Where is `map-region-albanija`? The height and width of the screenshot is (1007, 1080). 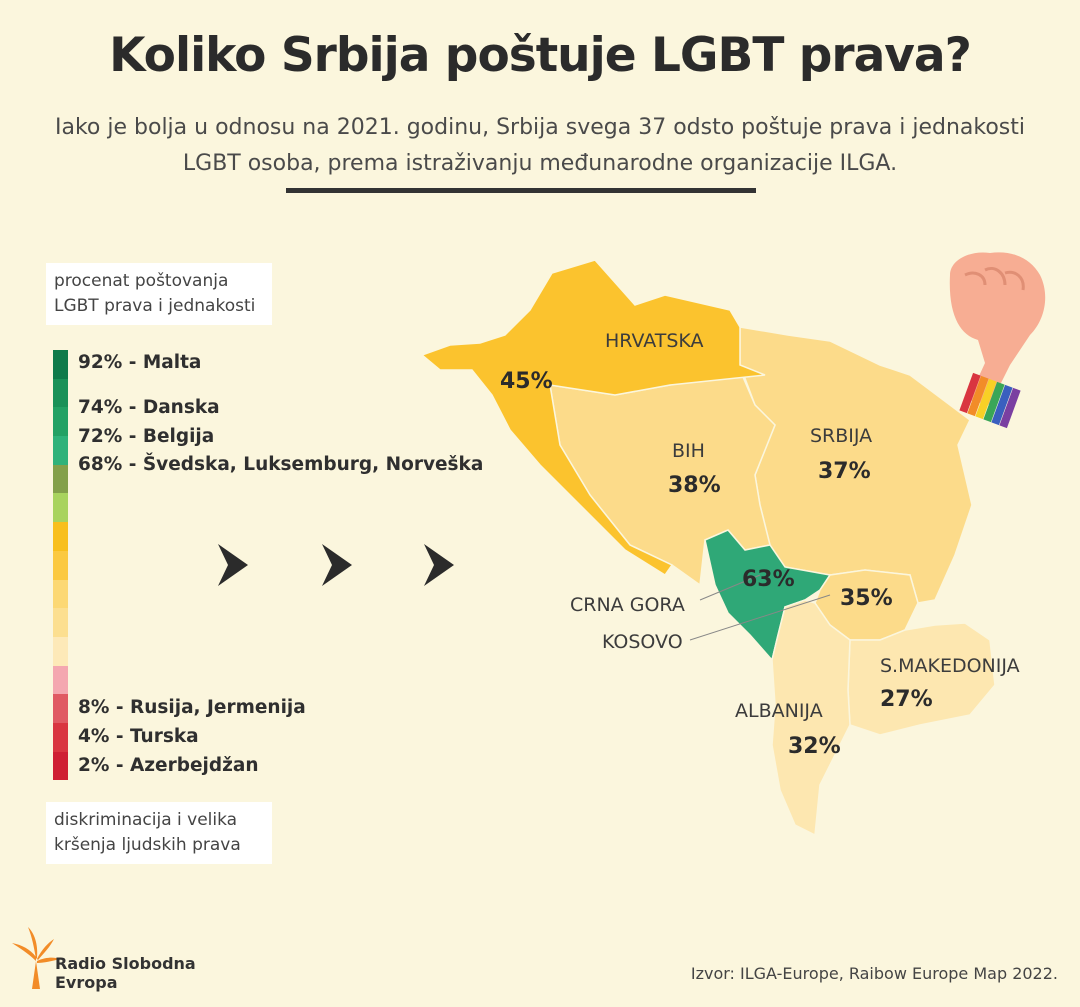 map-region-albanija is located at coordinates (811, 718).